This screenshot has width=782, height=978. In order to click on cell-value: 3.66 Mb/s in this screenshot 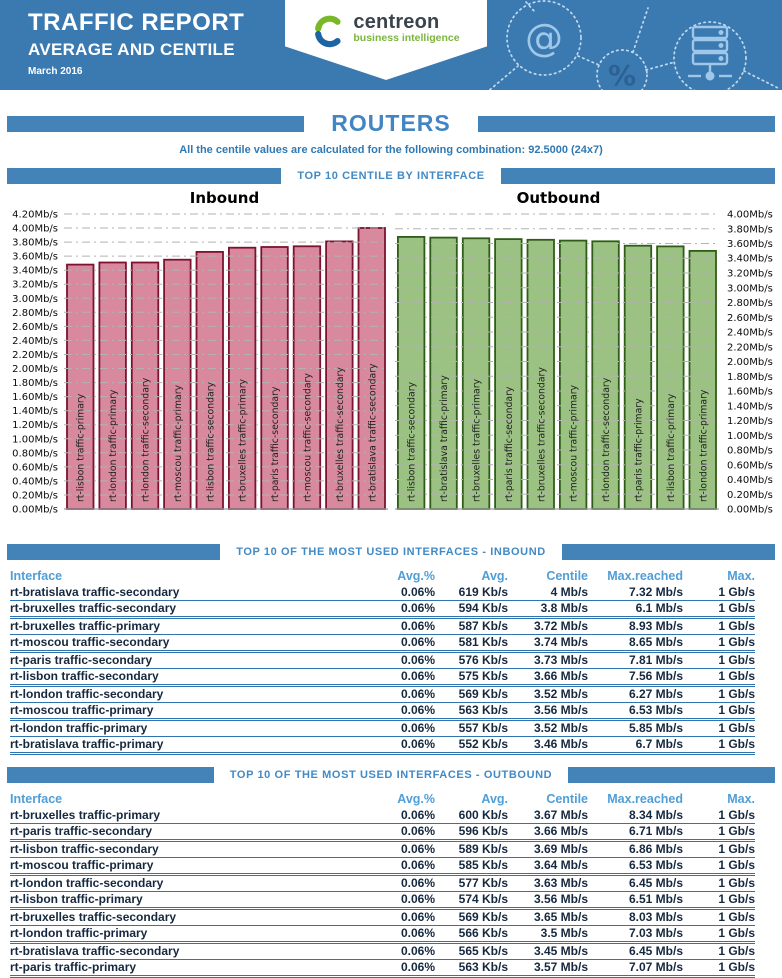, I will do `click(560, 676)`.